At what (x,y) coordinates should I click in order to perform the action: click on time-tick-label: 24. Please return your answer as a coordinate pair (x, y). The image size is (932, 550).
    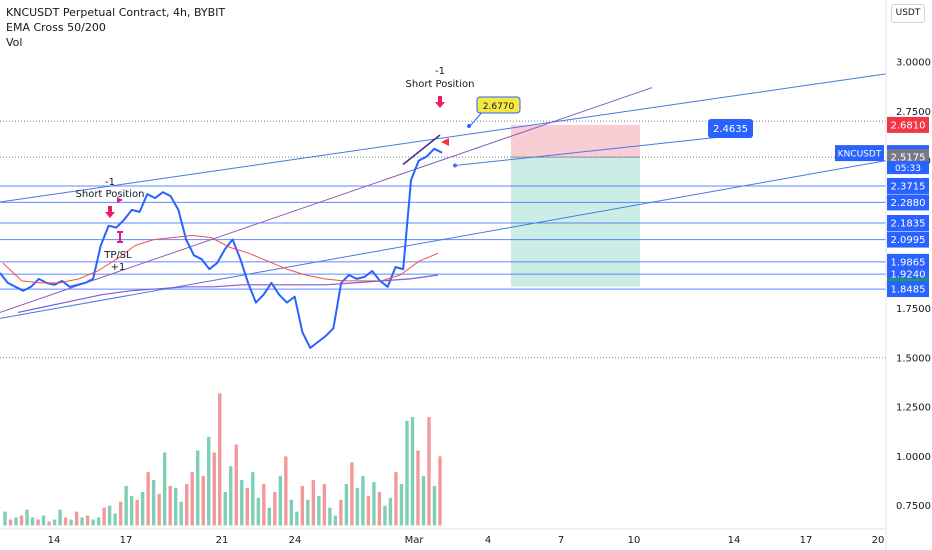
    Looking at the image, I should click on (295, 540).